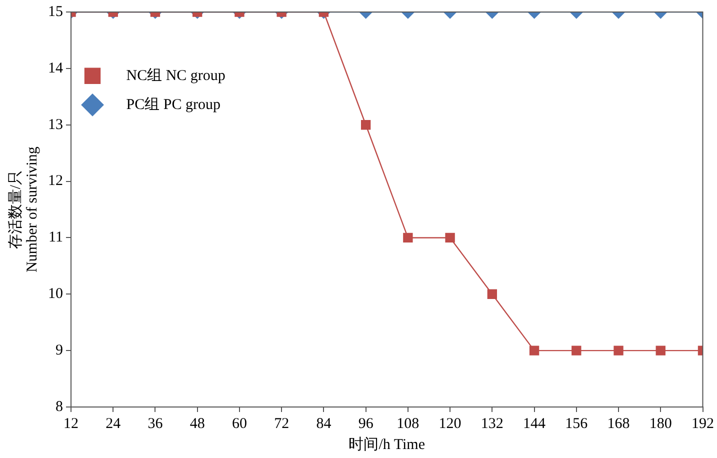  Describe the element at coordinates (56, 68) in the screenshot. I see `y-tick-label: 14` at that location.